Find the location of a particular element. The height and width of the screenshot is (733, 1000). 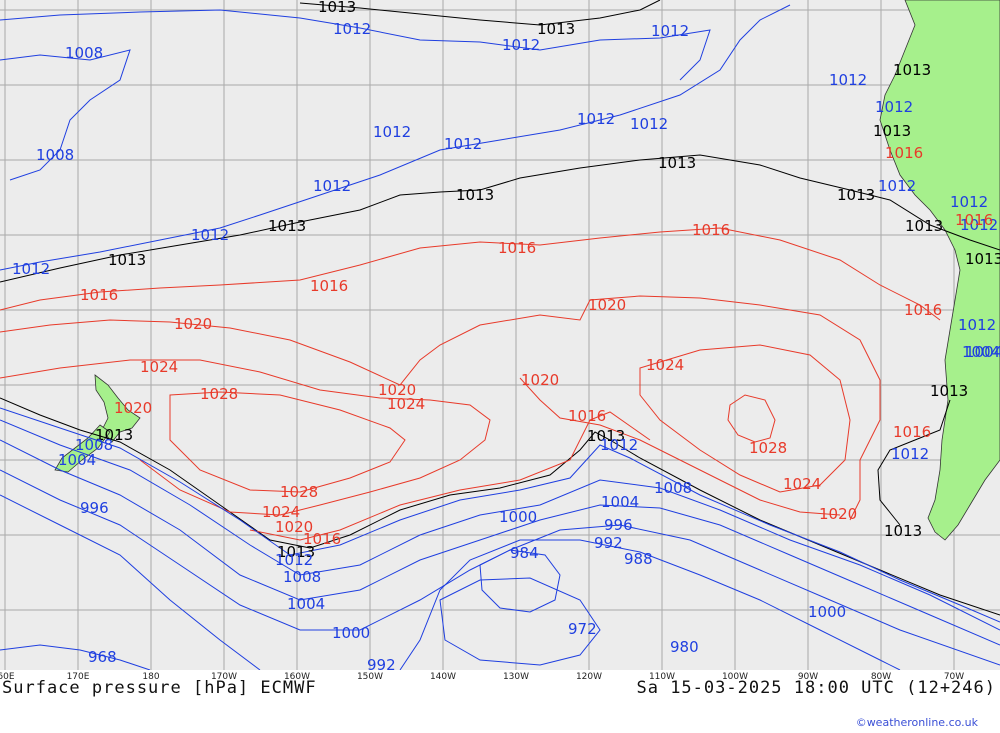

lon-label: 130W is located at coordinates (516, 677).